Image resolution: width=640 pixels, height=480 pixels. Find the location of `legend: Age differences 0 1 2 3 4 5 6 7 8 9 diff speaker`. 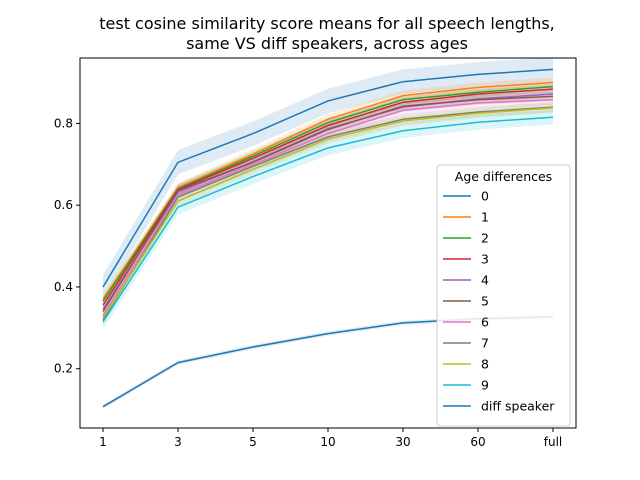

legend: Age differences 0 1 2 3 4 5 6 7 8 9 diff speaker is located at coordinates (503, 295).